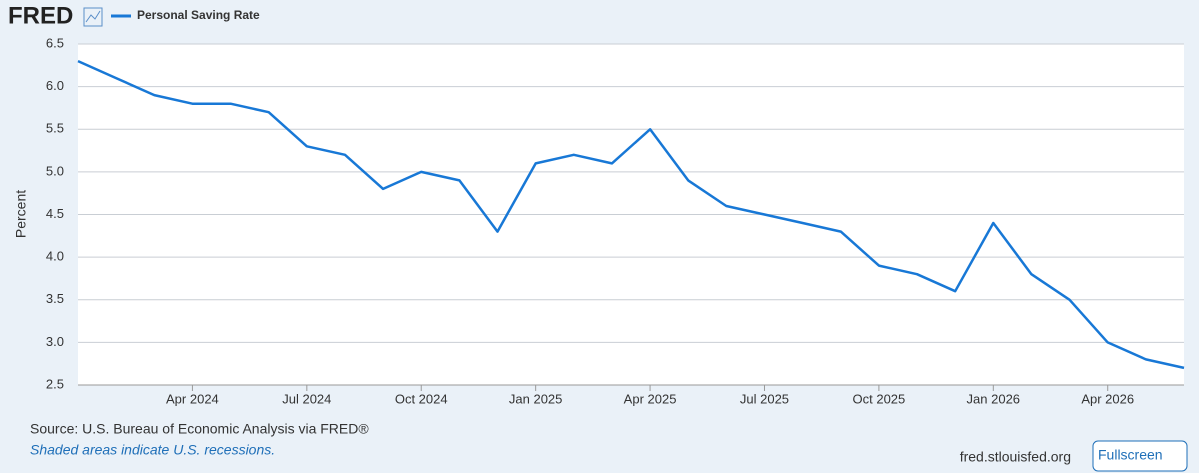 This screenshot has width=1199, height=473. I want to click on x-tick-label: Jul 2025, so click(764, 398).